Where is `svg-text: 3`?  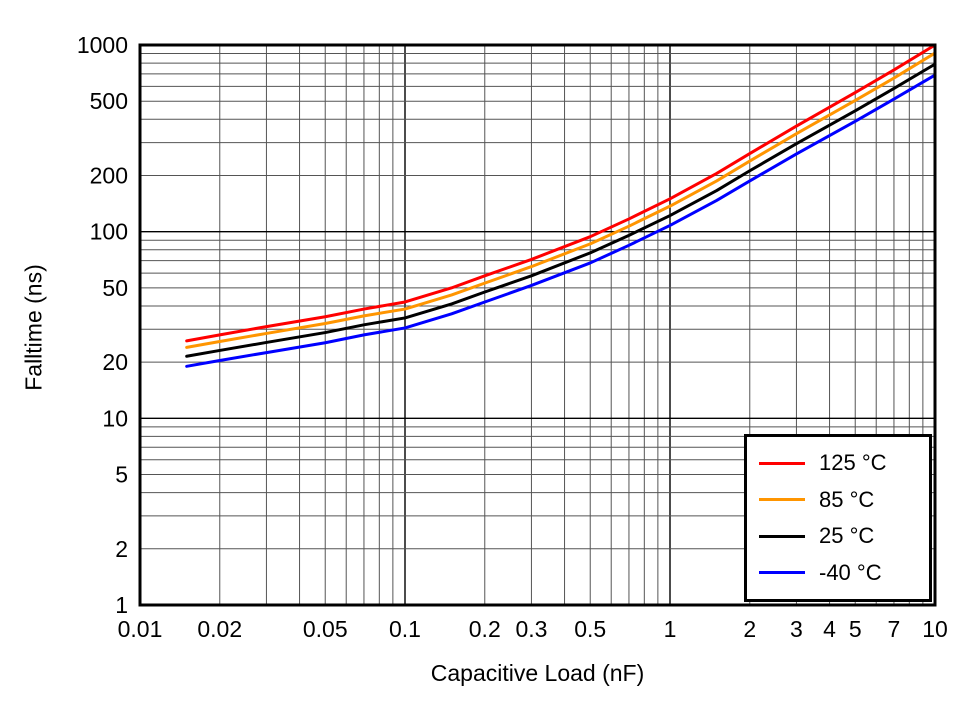 svg-text: 3 is located at coordinates (796, 629).